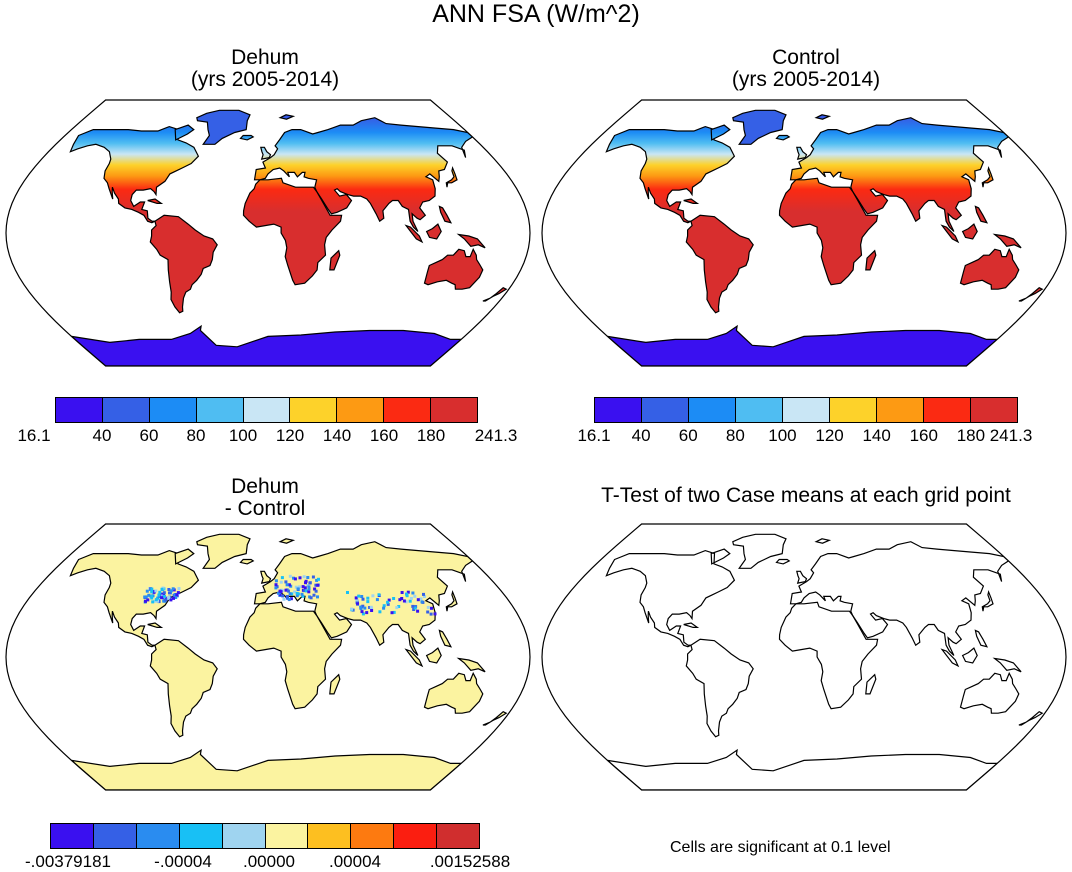 This screenshot has height=872, width=1072. Describe the element at coordinates (691, 201) in the screenshot. I see `landmass-cuba` at that location.